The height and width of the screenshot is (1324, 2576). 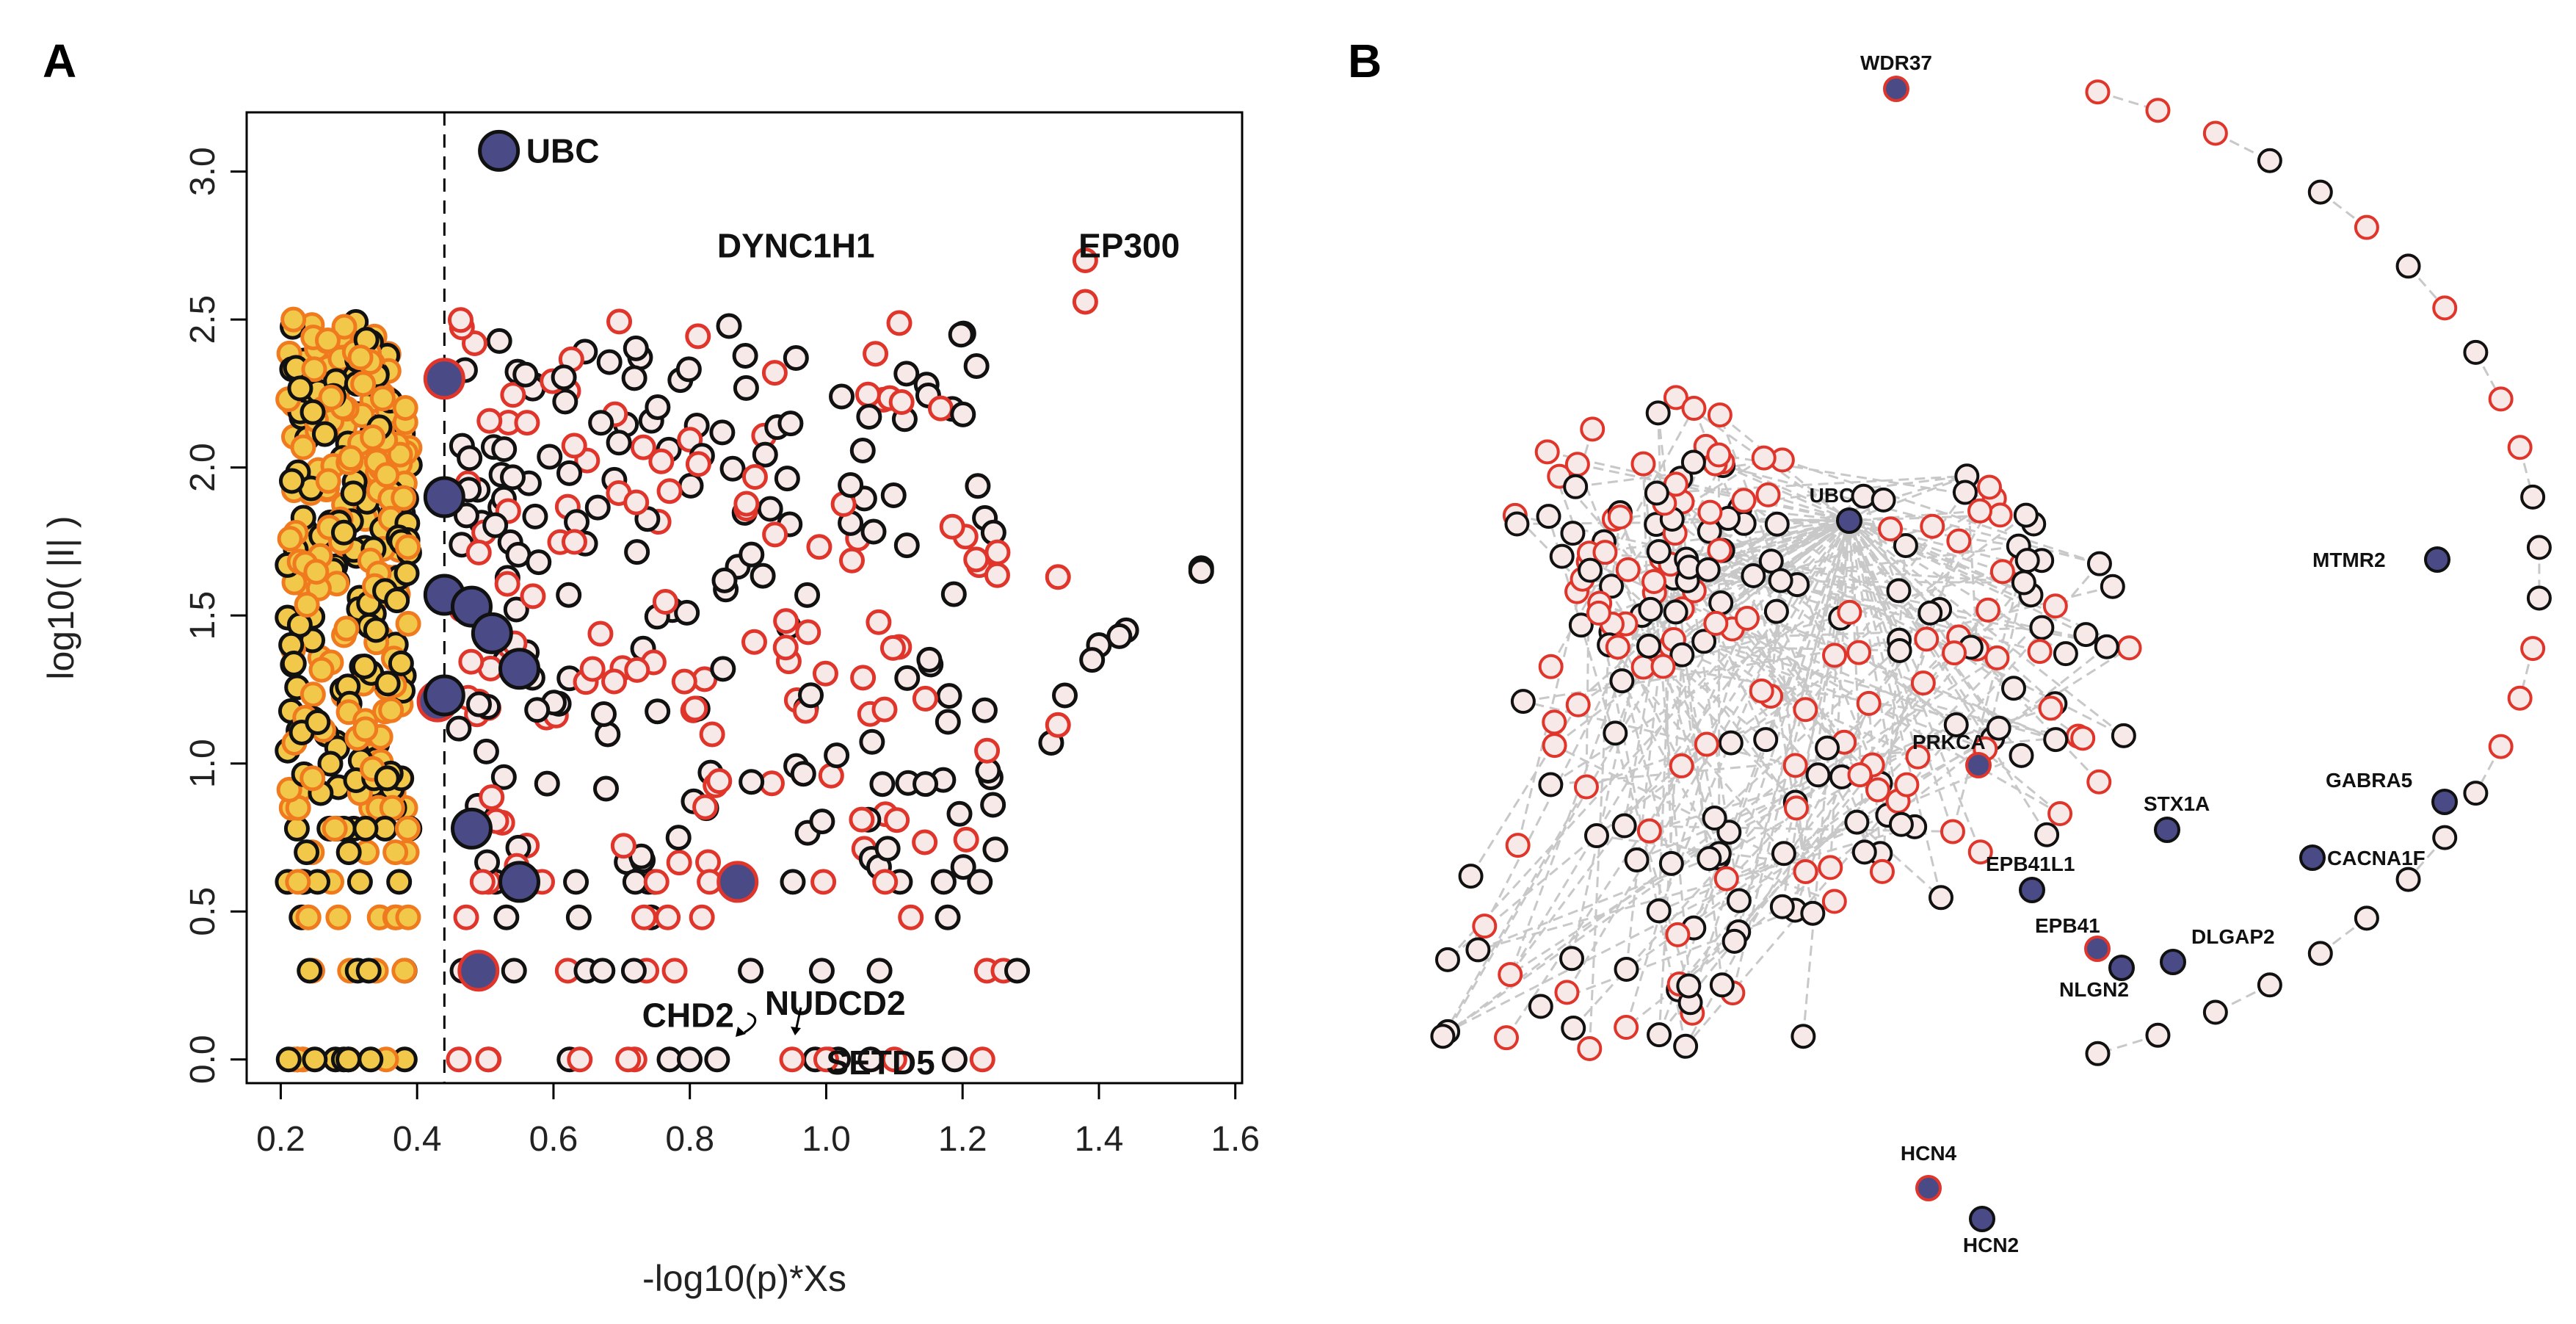 What do you see at coordinates (203, 912) in the screenshot?
I see `y-tick-label: 0.5` at bounding box center [203, 912].